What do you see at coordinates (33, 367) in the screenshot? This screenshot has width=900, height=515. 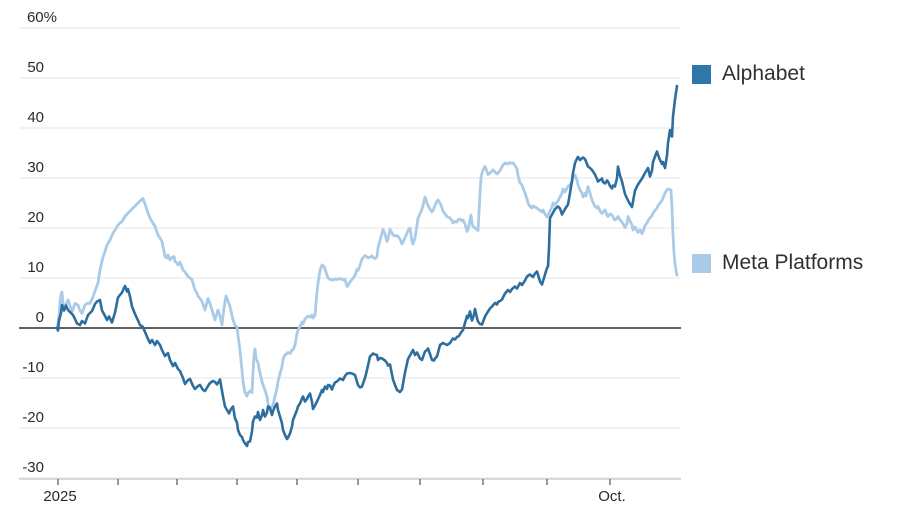 I see `y-axis-tick-label: -10` at bounding box center [33, 367].